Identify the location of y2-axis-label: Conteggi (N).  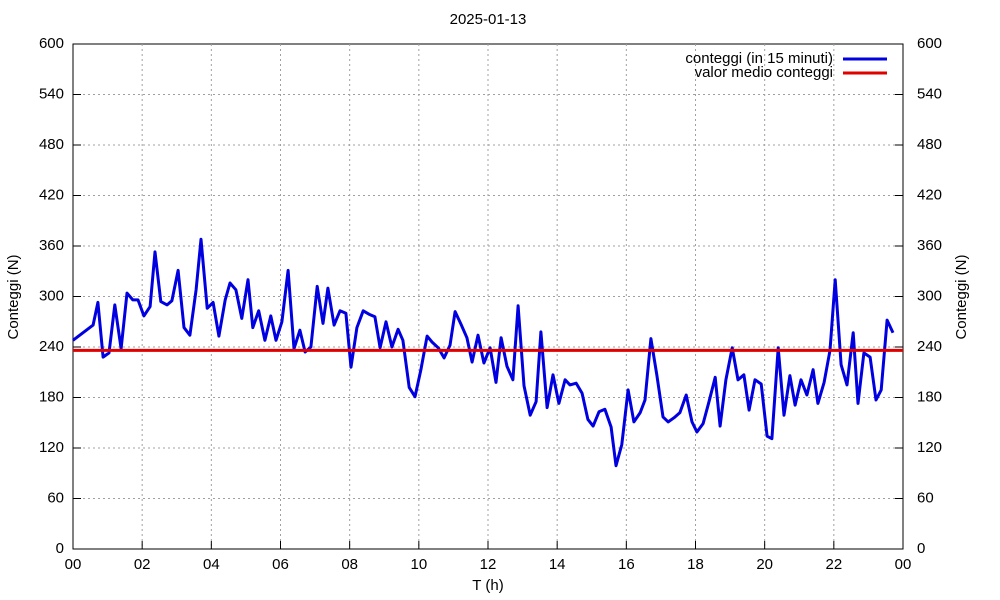
(961, 296).